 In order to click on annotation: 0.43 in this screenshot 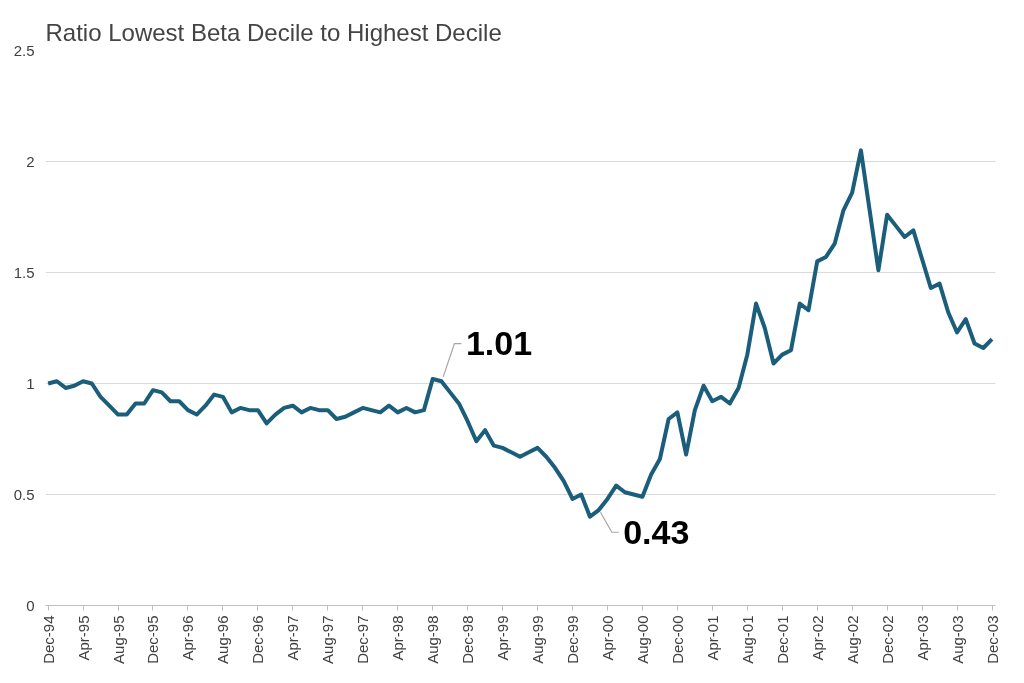, I will do `click(656, 531)`.